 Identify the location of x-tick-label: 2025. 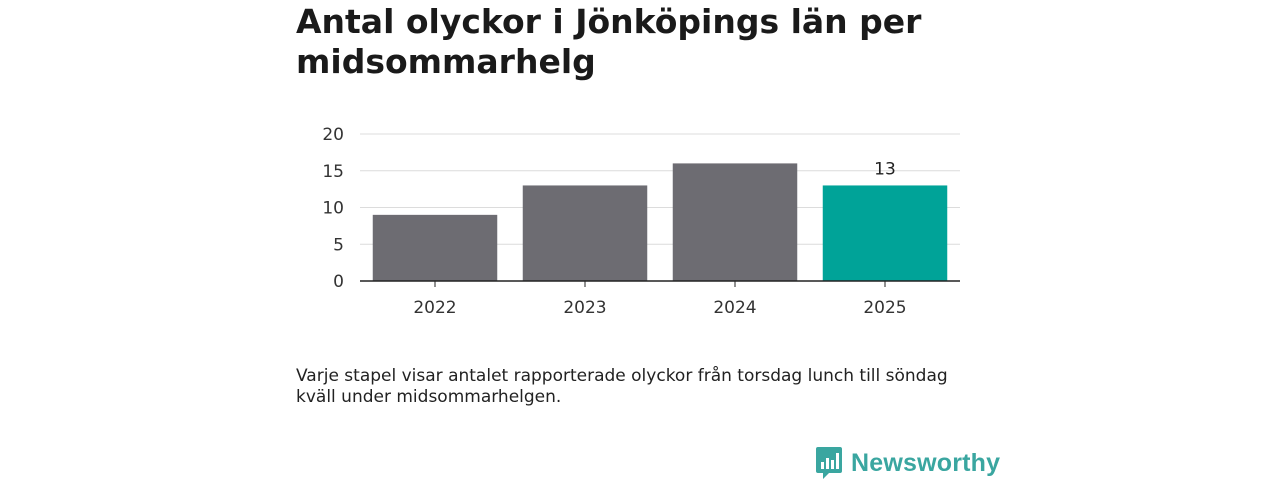
(884, 308).